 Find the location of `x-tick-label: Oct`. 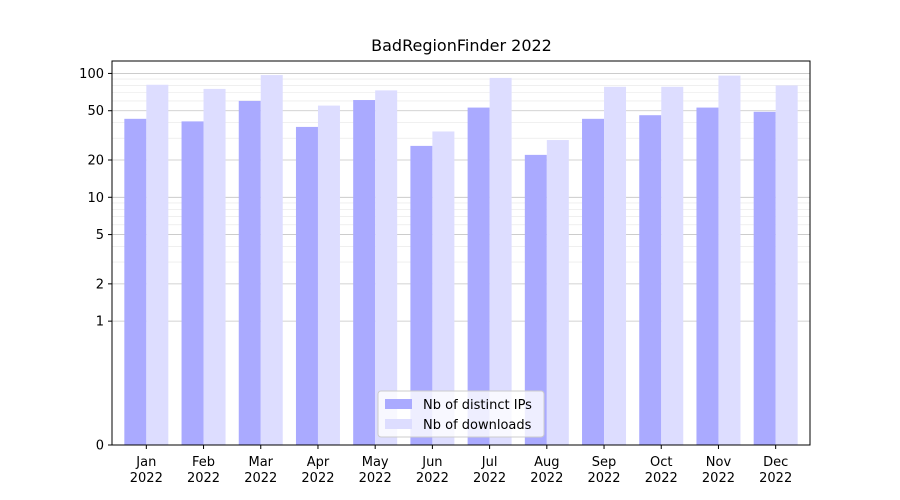

x-tick-label: Oct is located at coordinates (661, 462).